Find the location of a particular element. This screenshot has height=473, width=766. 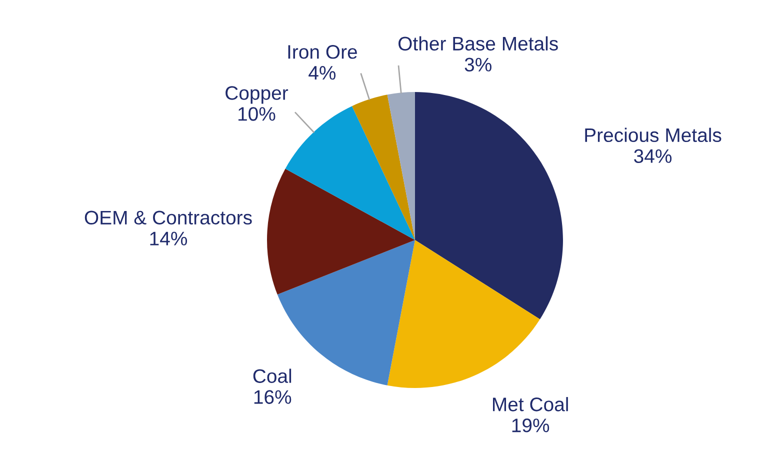

data-label: 4% is located at coordinates (322, 73).